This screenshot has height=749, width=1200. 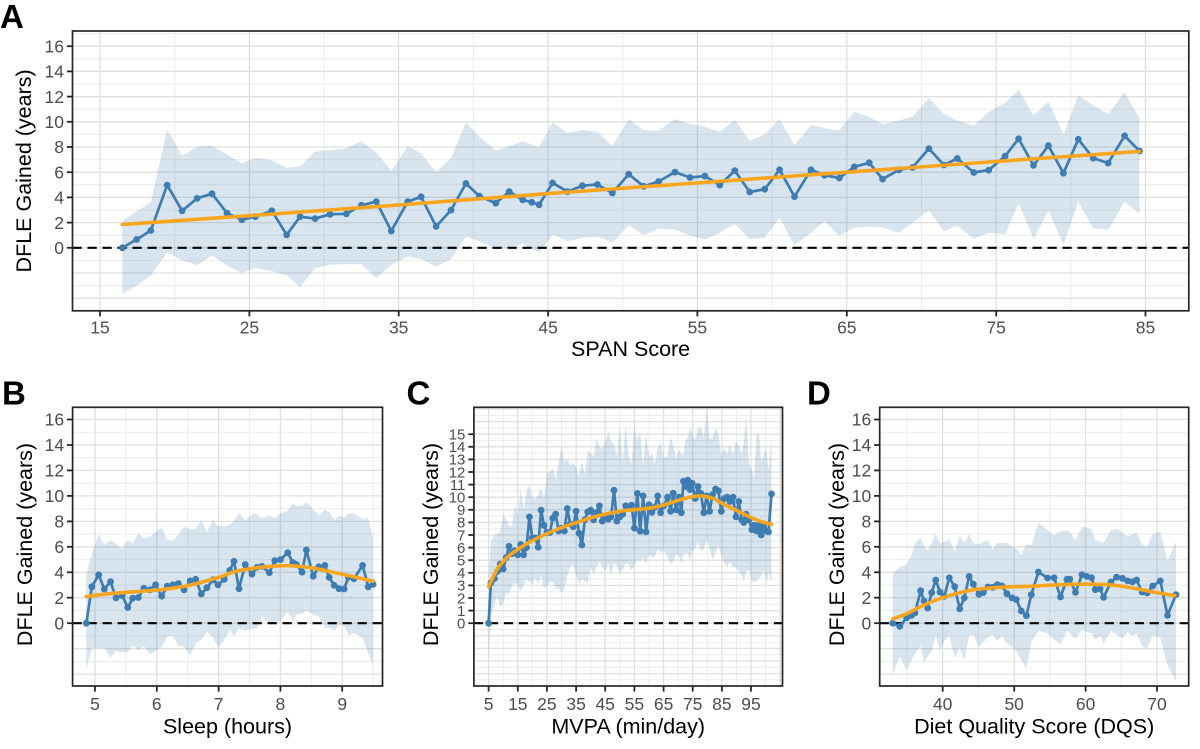 I want to click on svg-text: 40, so click(x=943, y=704).